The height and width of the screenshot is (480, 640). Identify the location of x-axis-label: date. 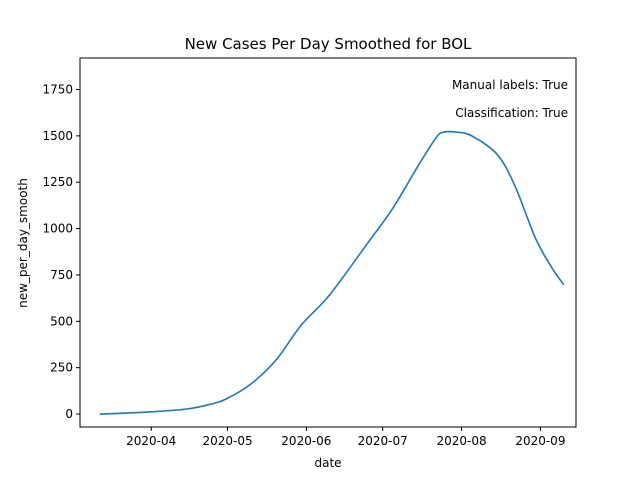
(327, 463).